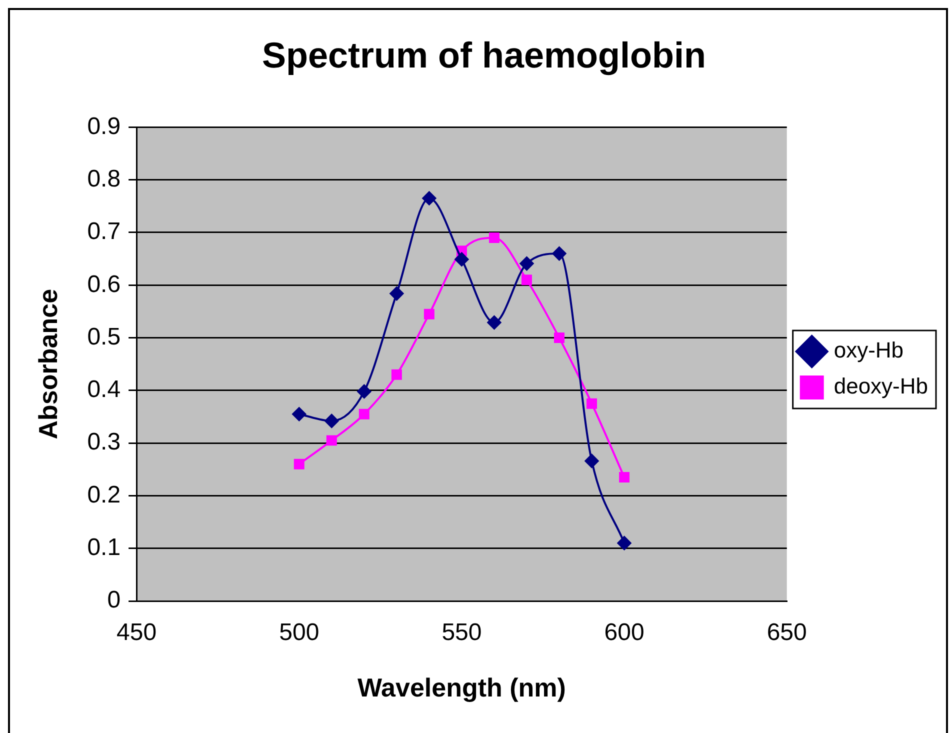  What do you see at coordinates (462, 632) in the screenshot?
I see `x-tick-label: 550` at bounding box center [462, 632].